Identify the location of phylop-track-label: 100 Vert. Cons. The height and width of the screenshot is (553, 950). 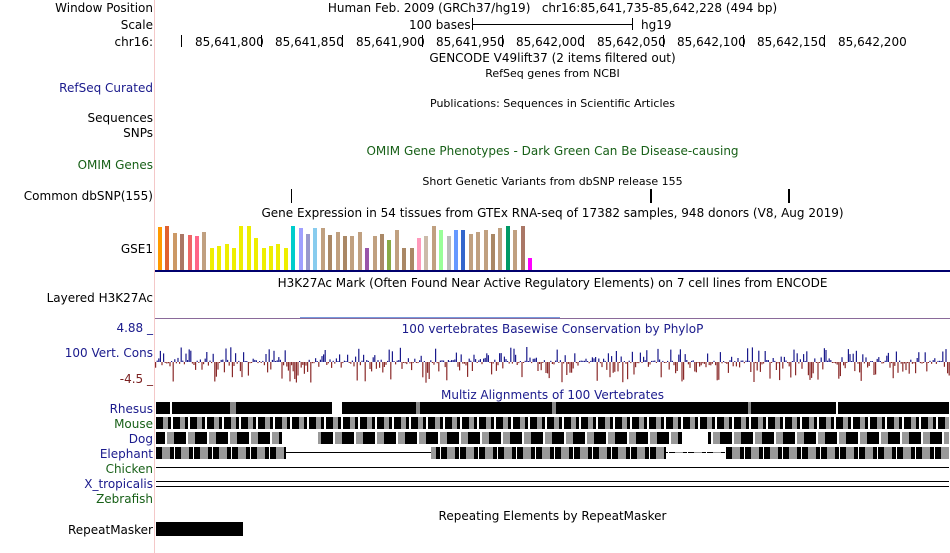
(108, 353).